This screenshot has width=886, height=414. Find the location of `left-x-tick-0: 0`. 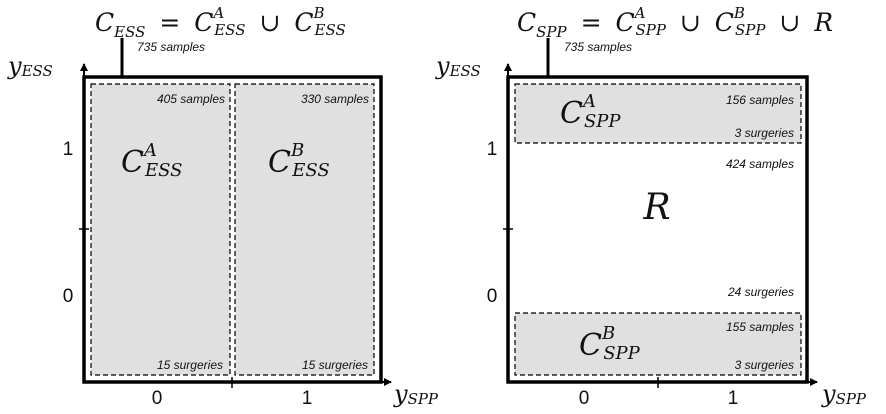

left-x-tick-0: 0 is located at coordinates (157, 398).